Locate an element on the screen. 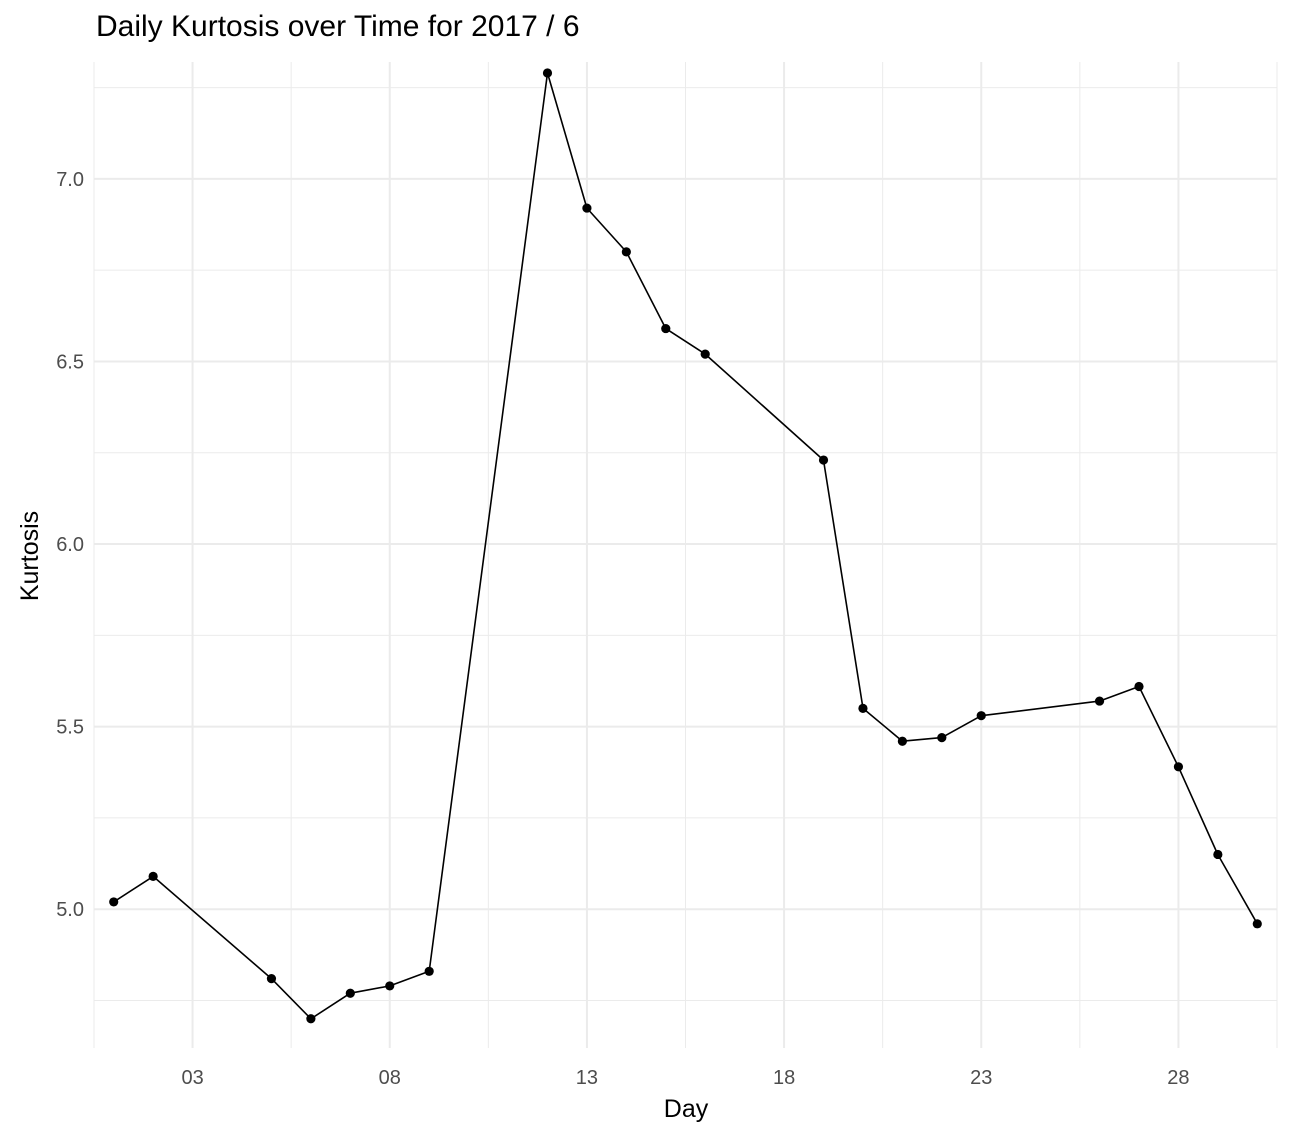 The image size is (1292, 1138). chart-title: Daily Kurtosis over Time for 2017 / 6 is located at coordinates (338, 26).